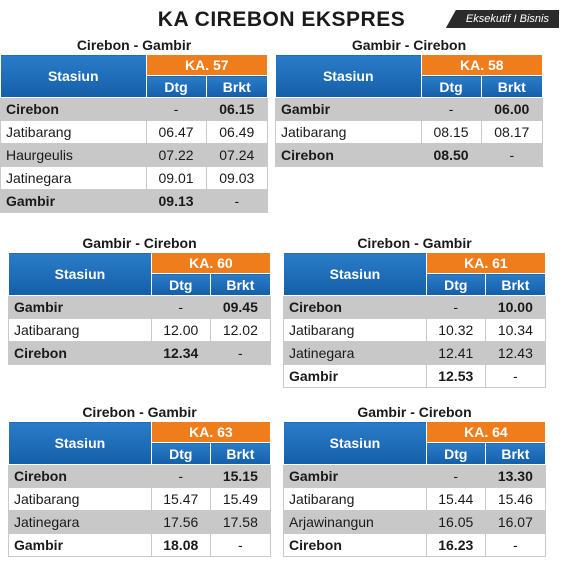 This screenshot has width=563, height=571. I want to click on arrive-time: 12.53, so click(455, 376).